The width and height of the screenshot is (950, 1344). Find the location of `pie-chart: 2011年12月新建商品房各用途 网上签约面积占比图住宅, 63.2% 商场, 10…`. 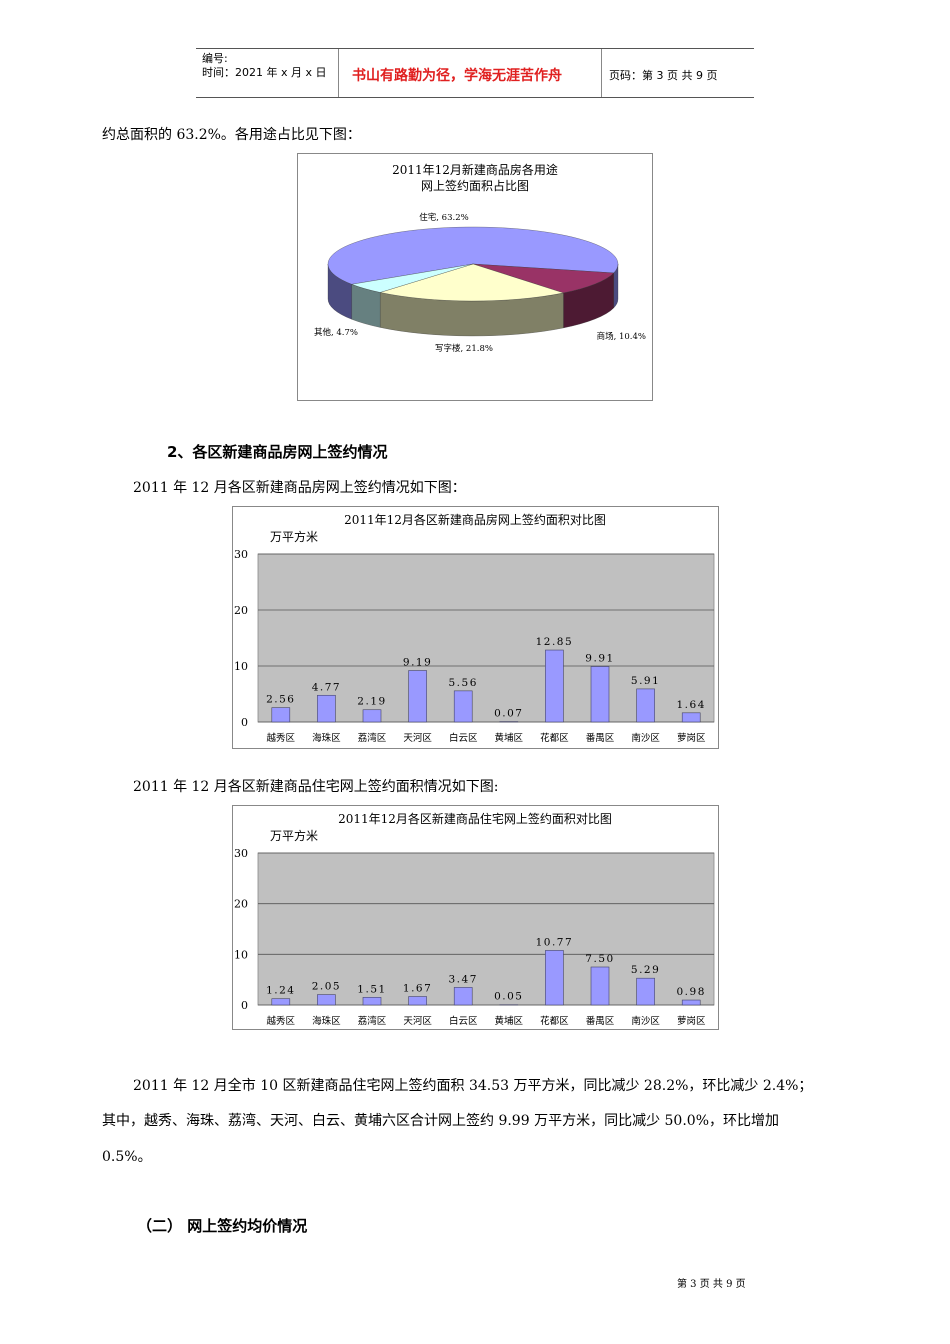

pie-chart: 2011年12月新建商品房各用途 网上签约面积占比图住宅, 63.2% 商场, 10… is located at coordinates (475, 277).